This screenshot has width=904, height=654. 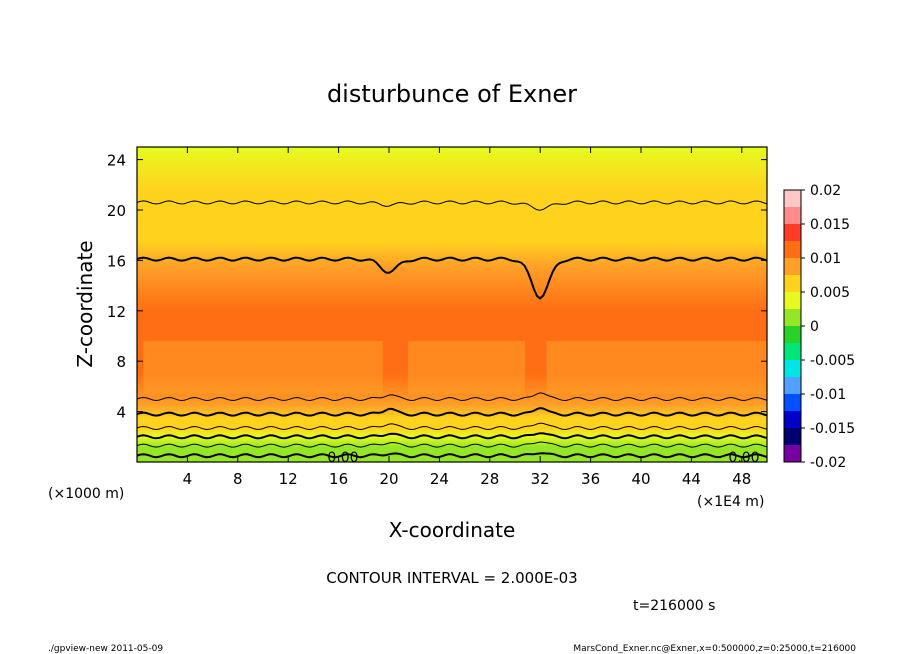 I want to click on colorbar-tick-label: -0.015, so click(x=832, y=429).